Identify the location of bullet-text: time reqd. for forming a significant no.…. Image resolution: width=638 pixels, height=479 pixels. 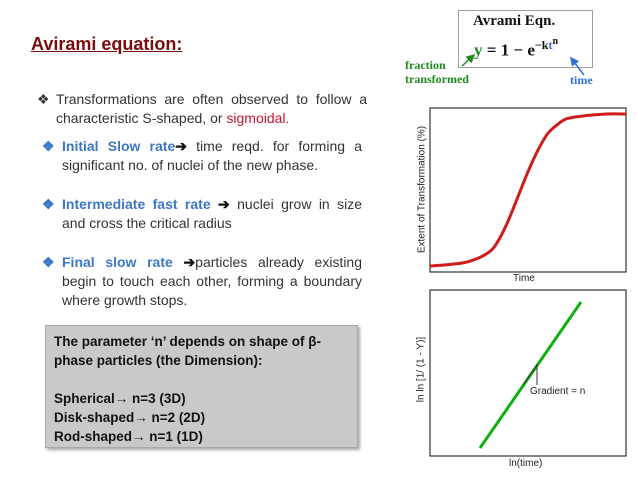
(212, 155).